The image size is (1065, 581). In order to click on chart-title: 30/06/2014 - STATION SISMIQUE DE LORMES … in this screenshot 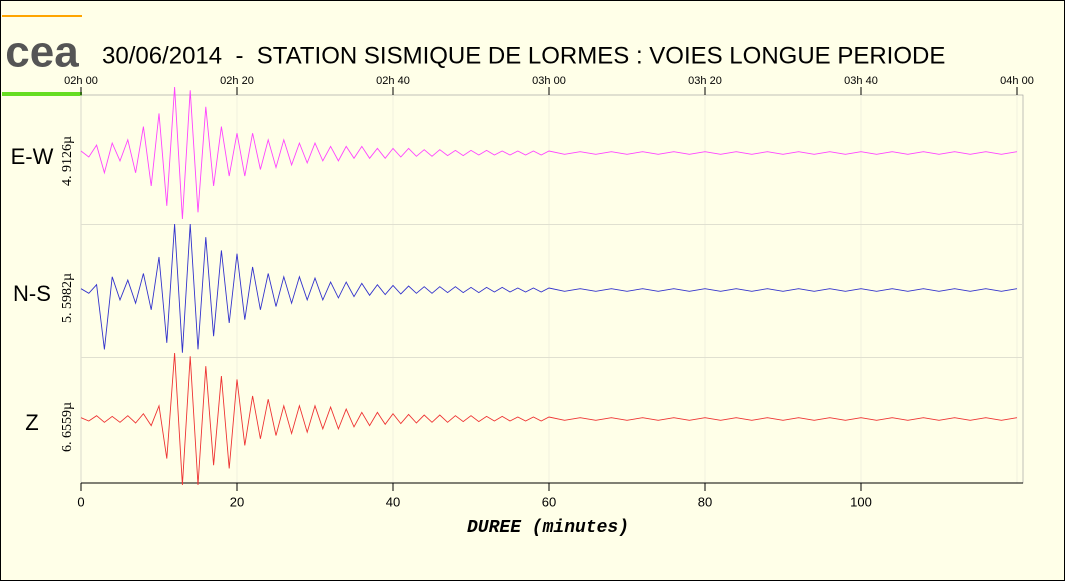, I will do `click(523, 55)`.